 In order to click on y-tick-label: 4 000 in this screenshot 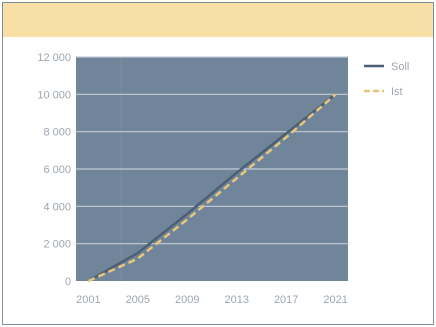, I will do `click(57, 207)`.